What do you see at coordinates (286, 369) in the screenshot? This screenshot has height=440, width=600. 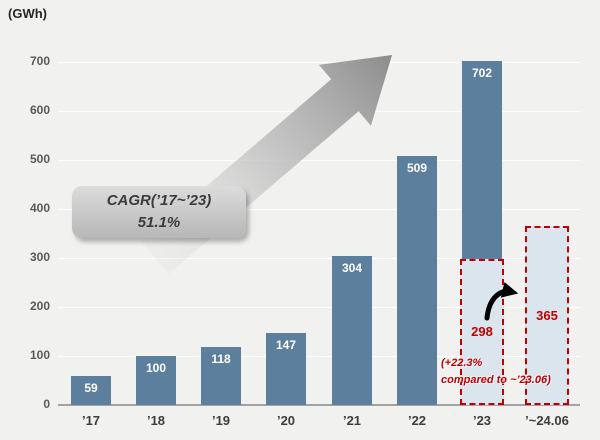 I see `bar: 147` at bounding box center [286, 369].